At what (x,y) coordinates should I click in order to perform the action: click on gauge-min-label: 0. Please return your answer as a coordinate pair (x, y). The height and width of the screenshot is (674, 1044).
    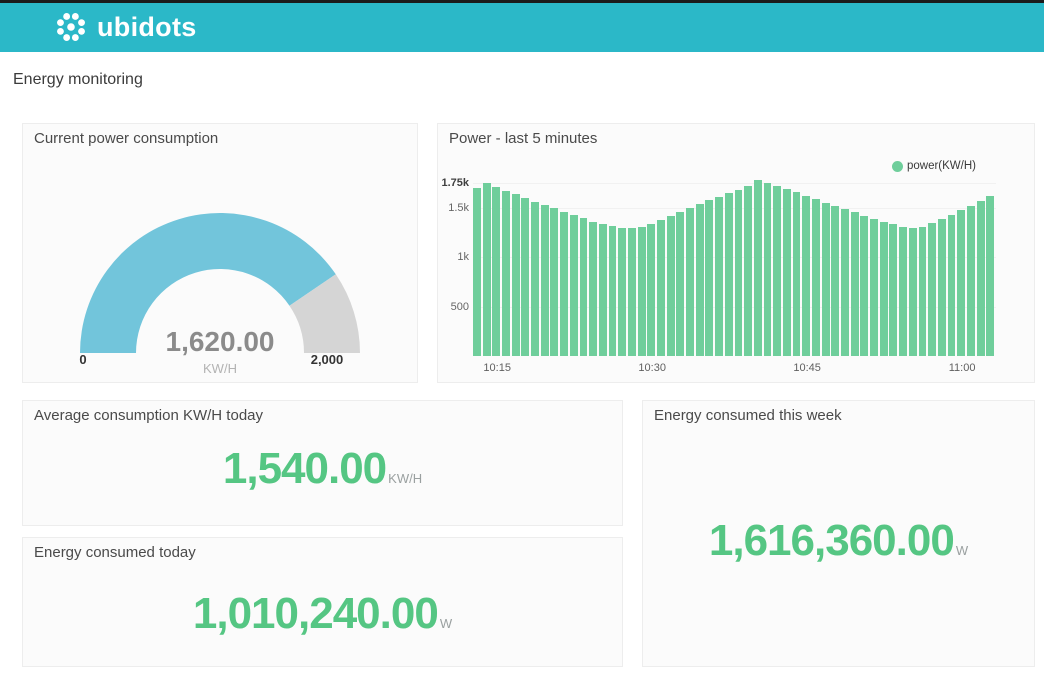
    Looking at the image, I should click on (83, 359).